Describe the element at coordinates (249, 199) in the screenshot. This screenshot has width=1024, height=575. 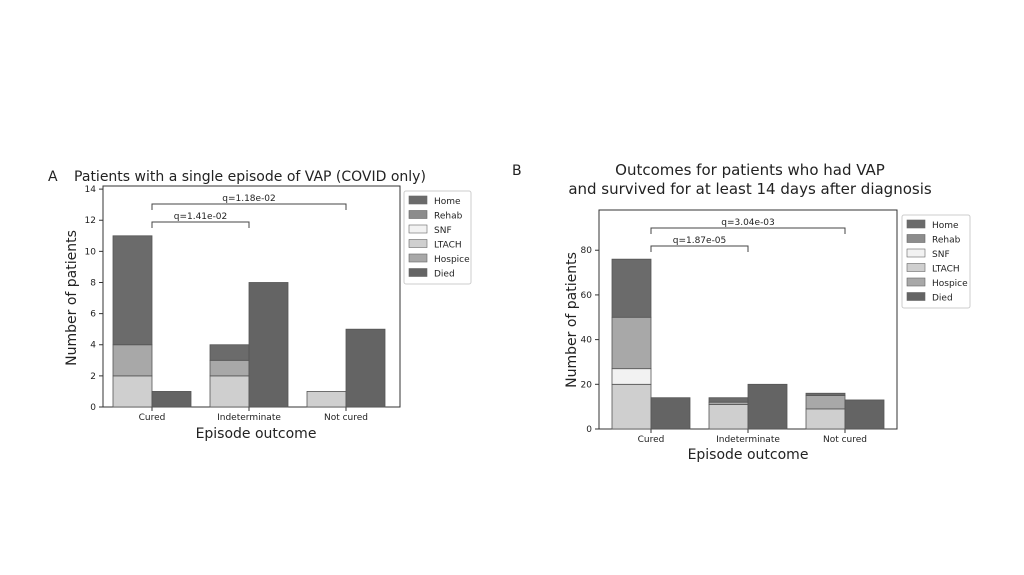
I see `panel-a-q-value-label: q=1.18e-02` at that location.